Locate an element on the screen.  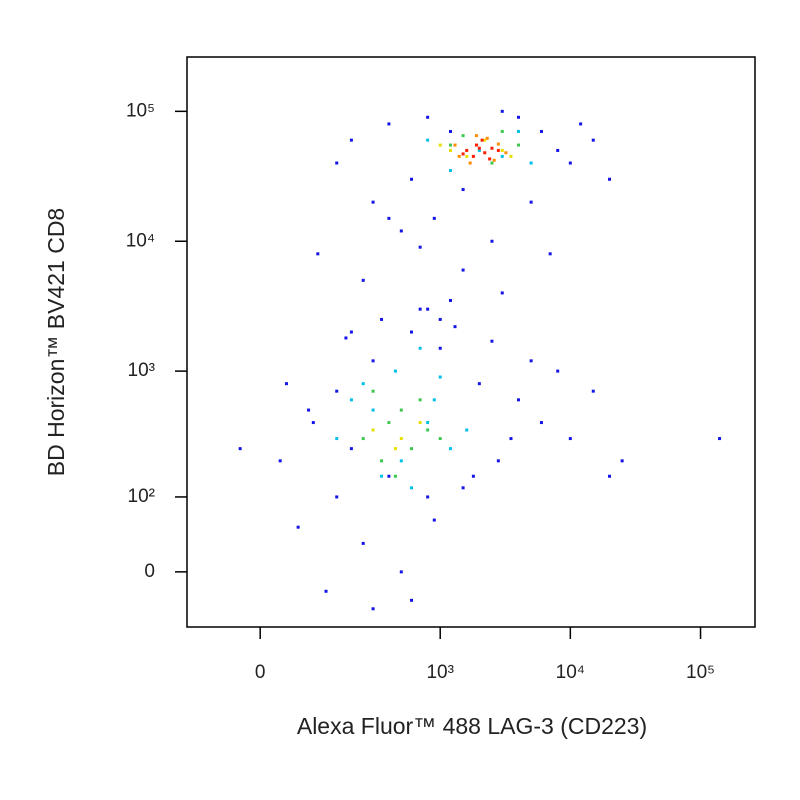
x-axis-label: Alexa Fluor™ 488 LAG-3 (CD223) is located at coordinates (472, 726).